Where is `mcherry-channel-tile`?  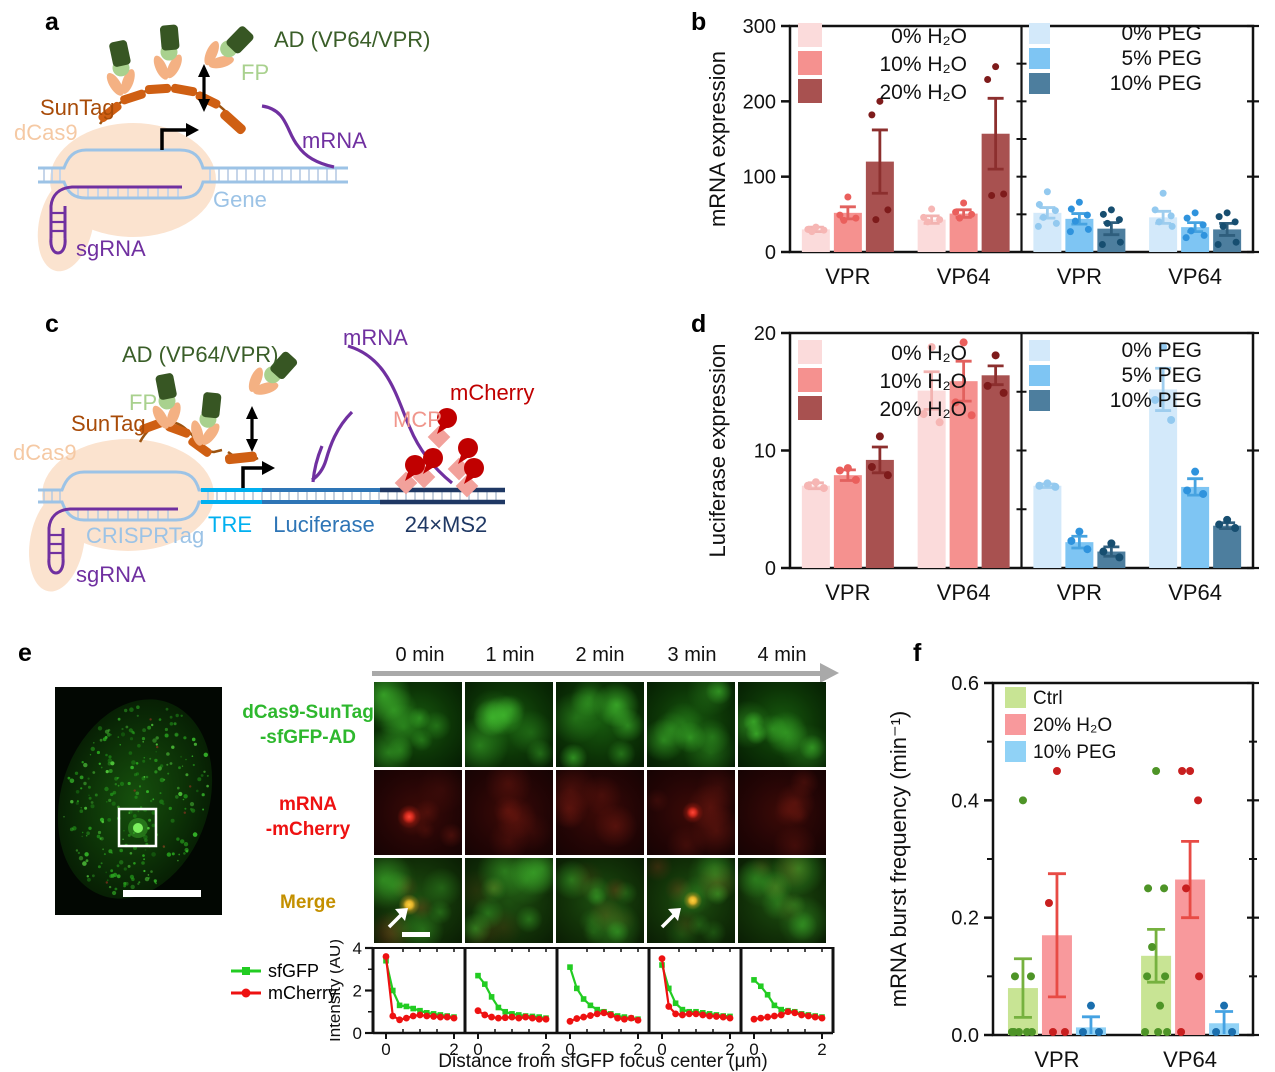 mcherry-channel-tile is located at coordinates (509, 812).